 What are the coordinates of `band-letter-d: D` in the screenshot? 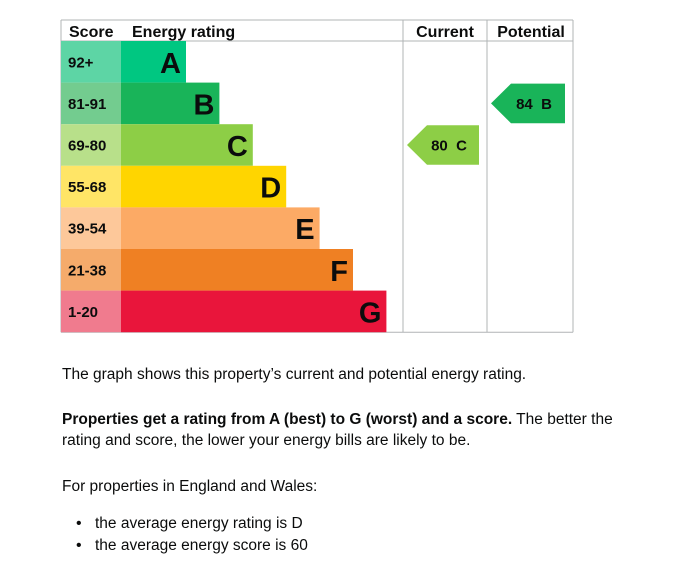 It's located at (270, 189).